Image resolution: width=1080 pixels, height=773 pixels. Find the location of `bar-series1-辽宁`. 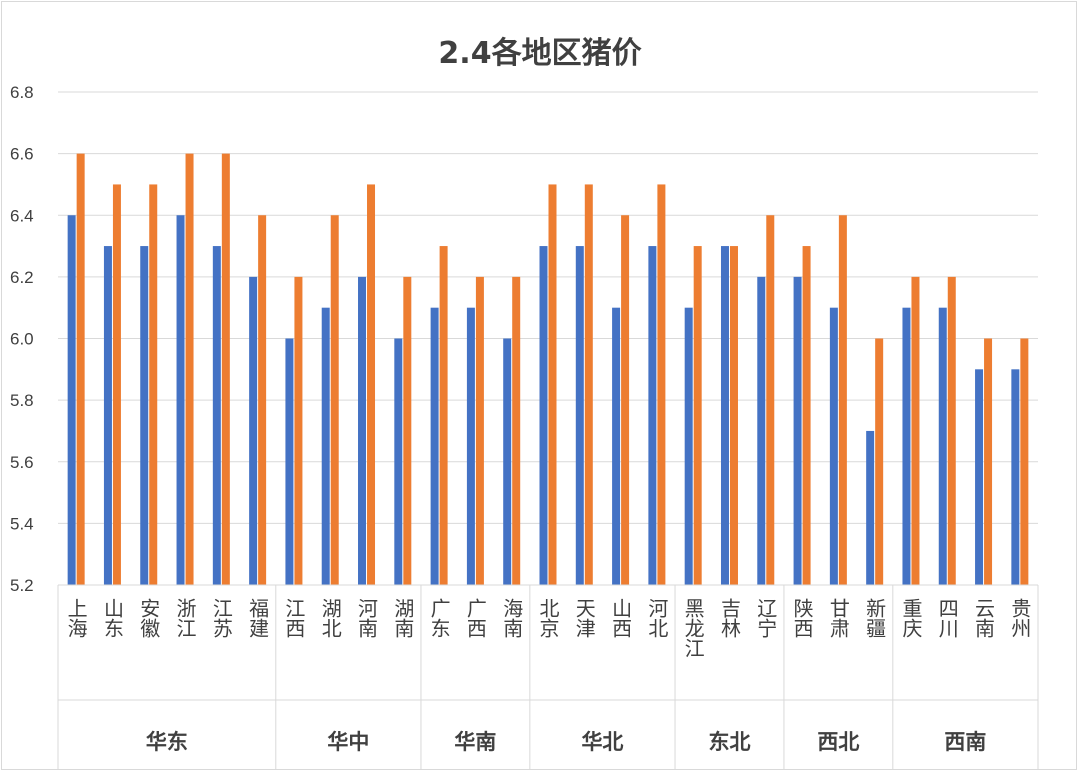

bar-series1-辽宁 is located at coordinates (761, 430).